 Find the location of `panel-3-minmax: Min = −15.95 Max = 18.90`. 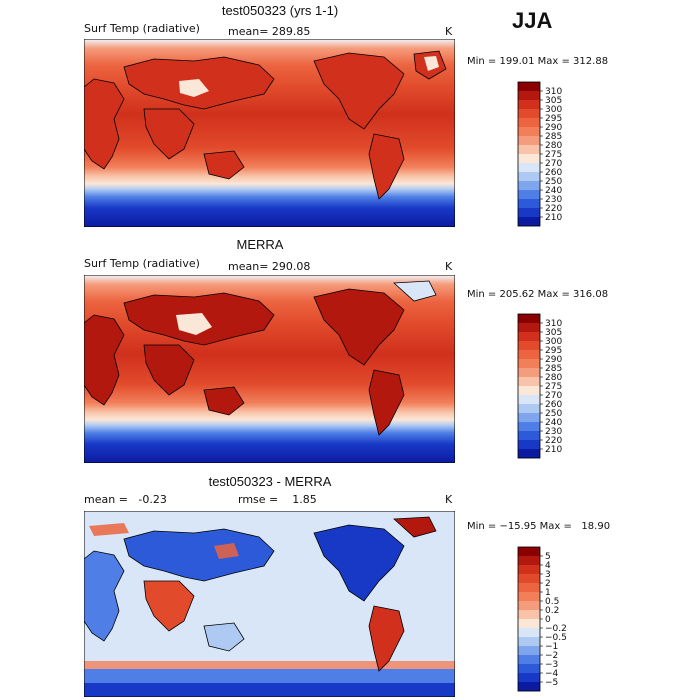

panel-3-minmax: Min = −15.95 Max = 18.90 is located at coordinates (539, 526).